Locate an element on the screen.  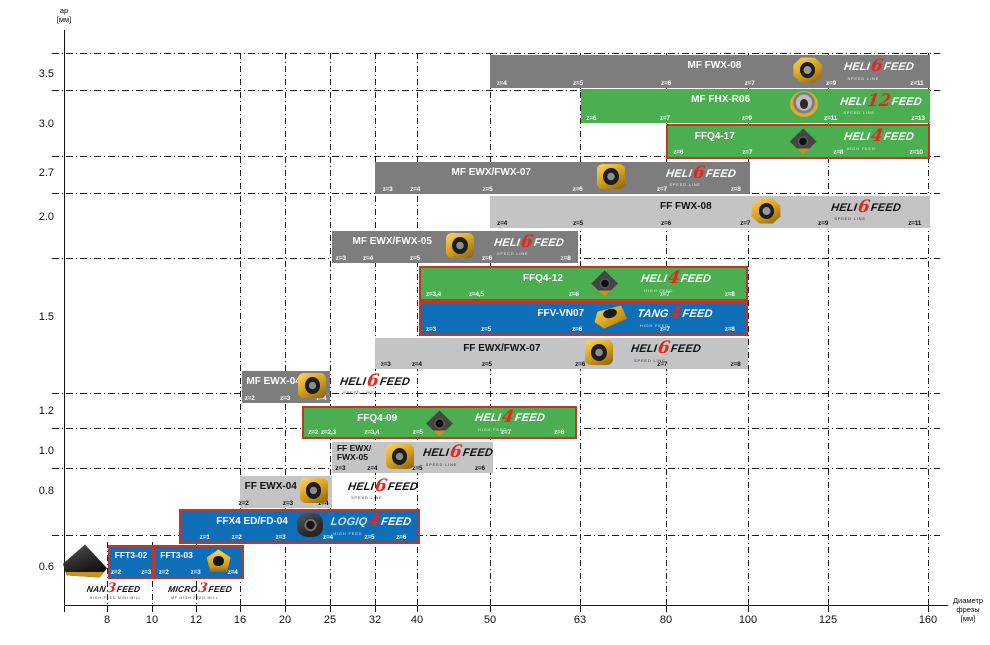
x-tick-label: 8 is located at coordinates (107, 620).